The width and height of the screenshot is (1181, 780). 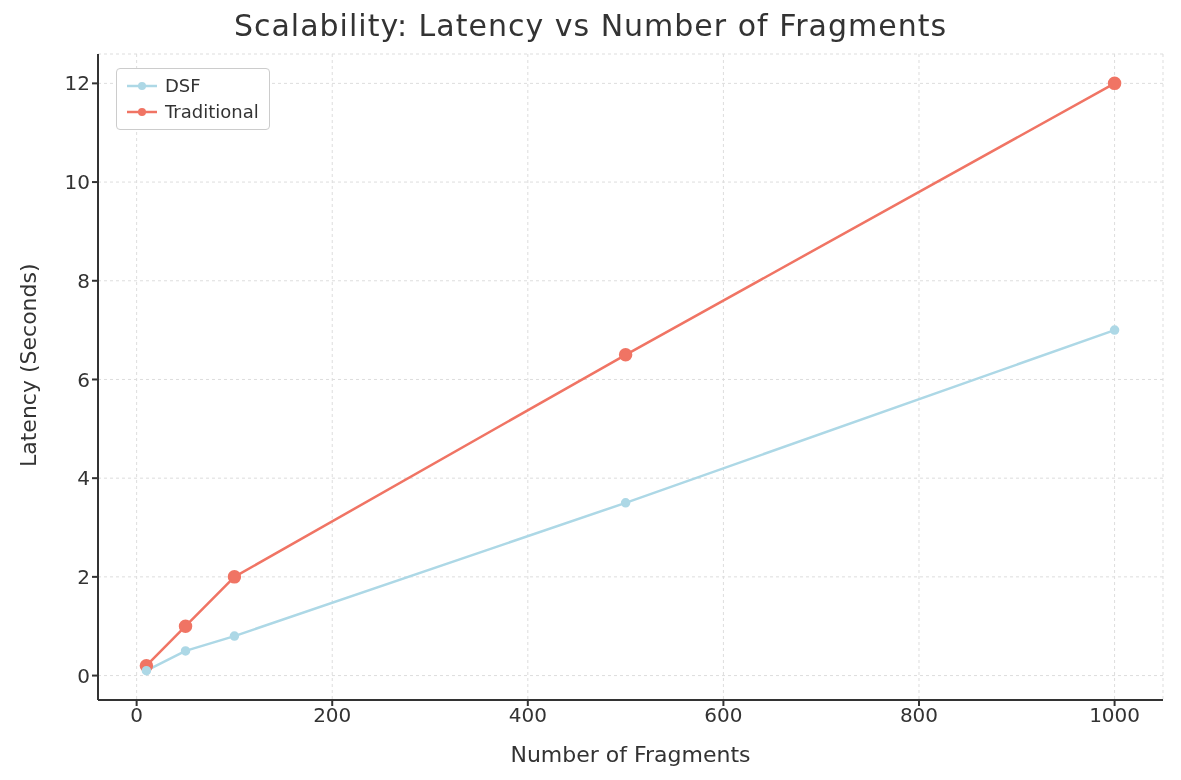 What do you see at coordinates (83, 379) in the screenshot?
I see `y-tick-label: 6` at bounding box center [83, 379].